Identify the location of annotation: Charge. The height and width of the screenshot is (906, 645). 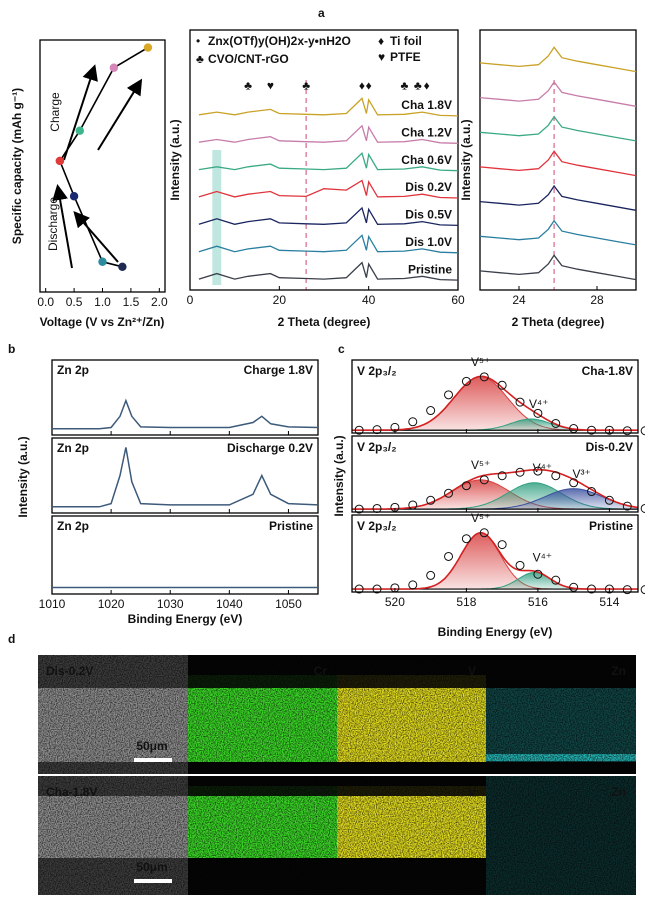
(55, 112).